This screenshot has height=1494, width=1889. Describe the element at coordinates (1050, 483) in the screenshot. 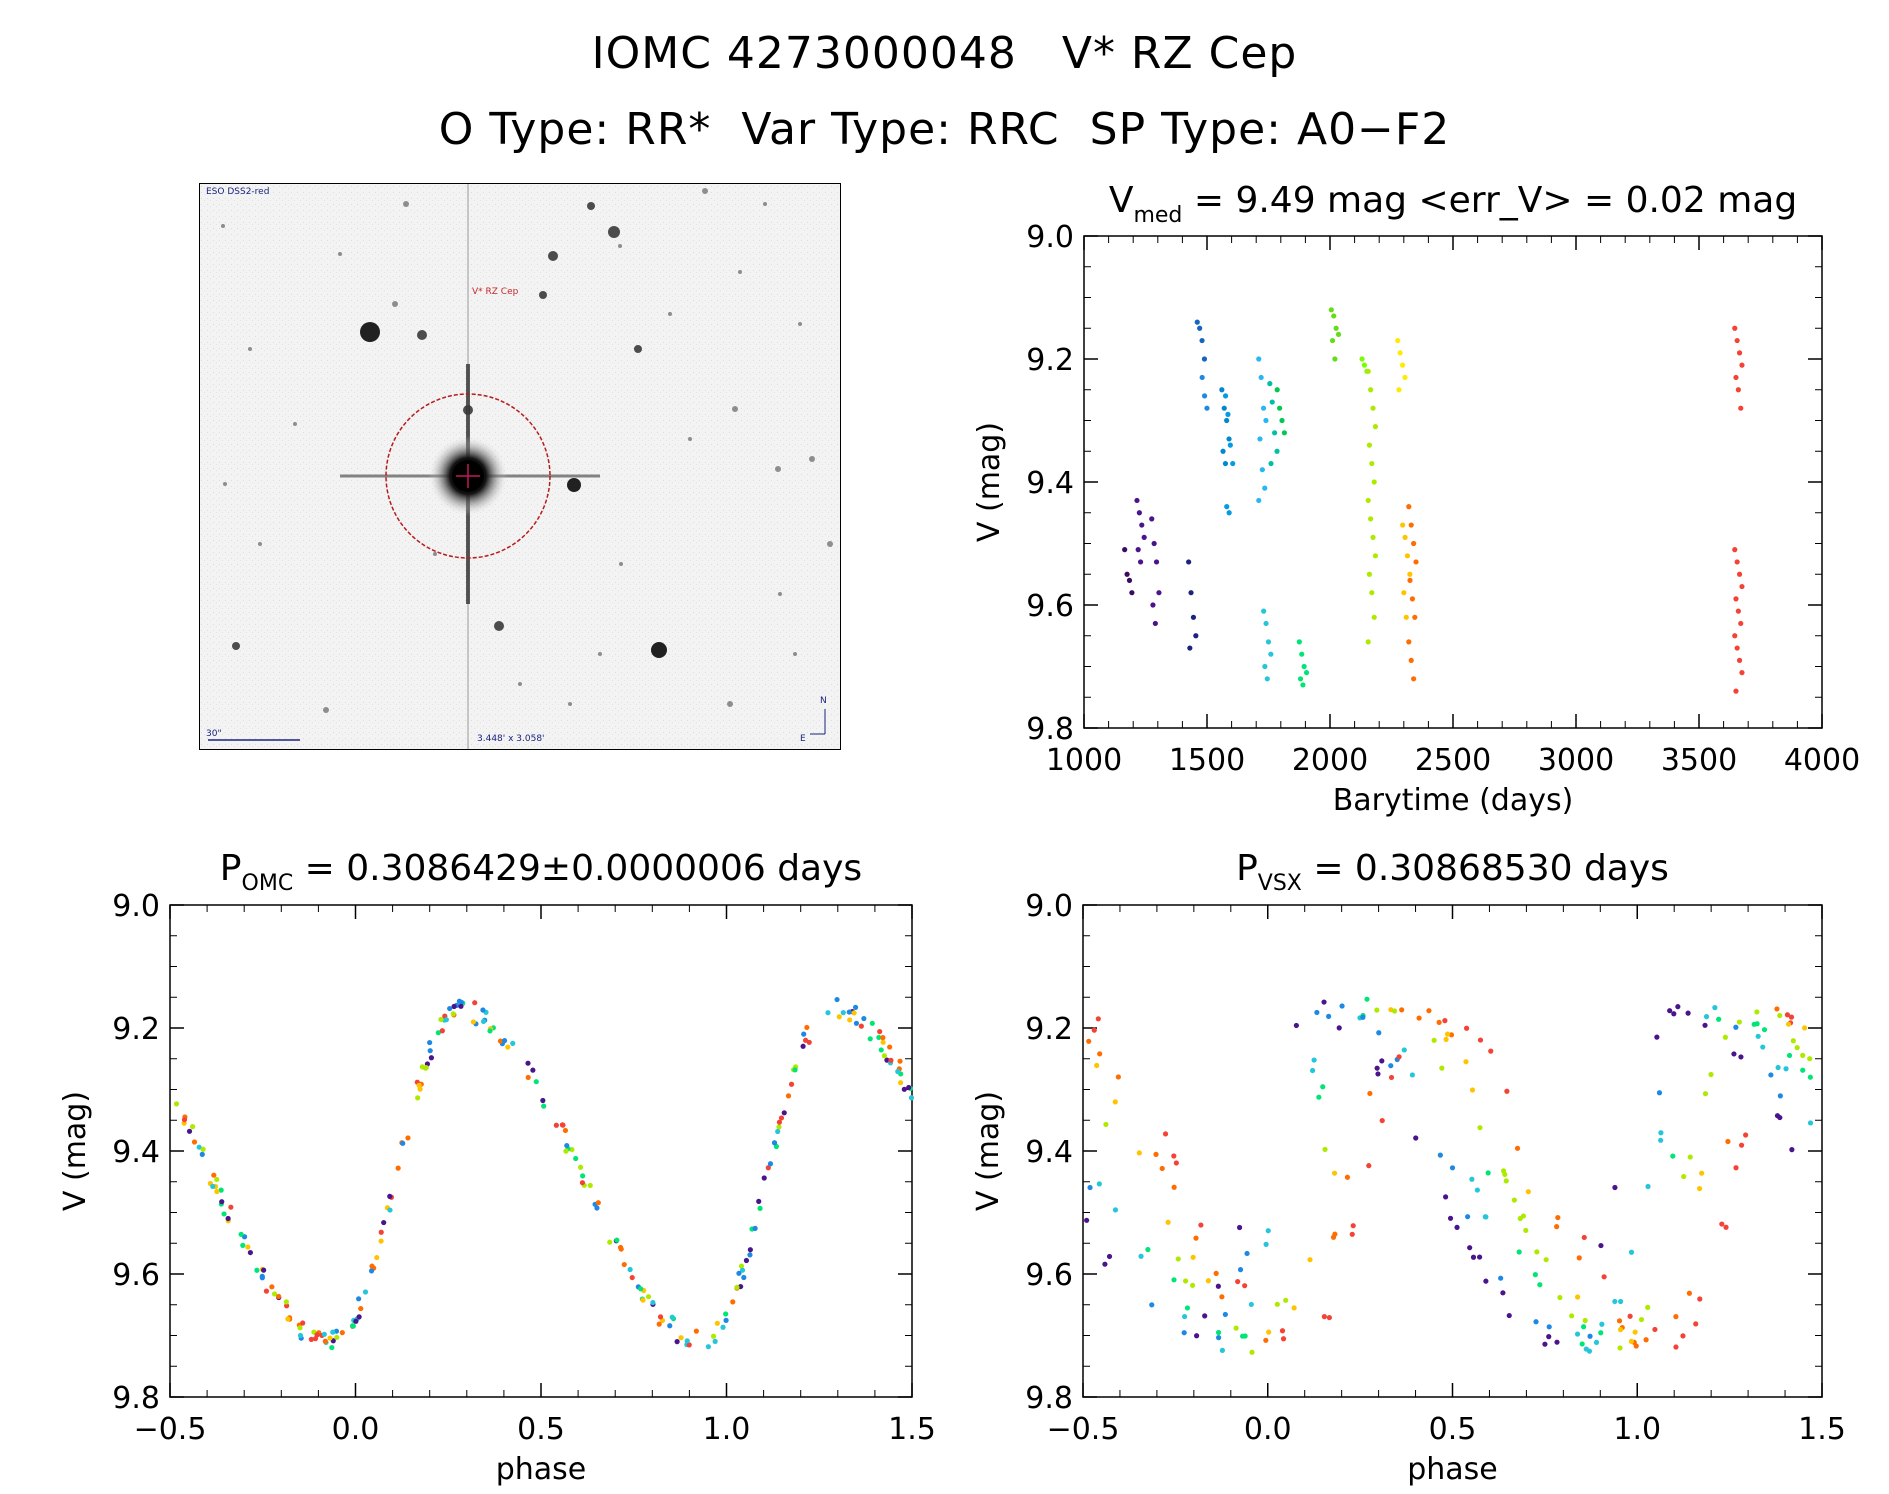

I see `lightcurve-y-tick-label: 9.4` at that location.